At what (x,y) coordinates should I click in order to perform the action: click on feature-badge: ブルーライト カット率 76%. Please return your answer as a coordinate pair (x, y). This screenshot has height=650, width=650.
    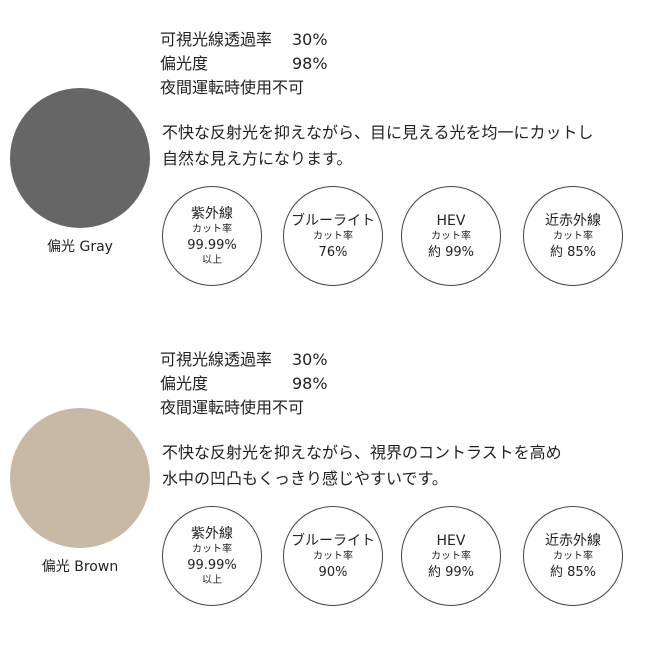
    Looking at the image, I should click on (333, 236).